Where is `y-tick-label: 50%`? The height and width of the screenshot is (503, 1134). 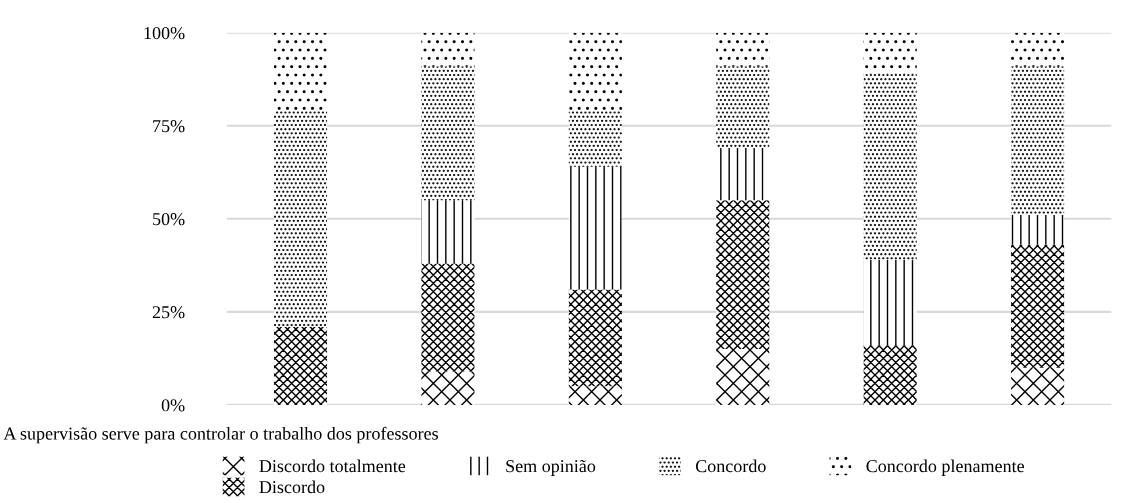 y-tick-label: 50% is located at coordinates (169, 219).